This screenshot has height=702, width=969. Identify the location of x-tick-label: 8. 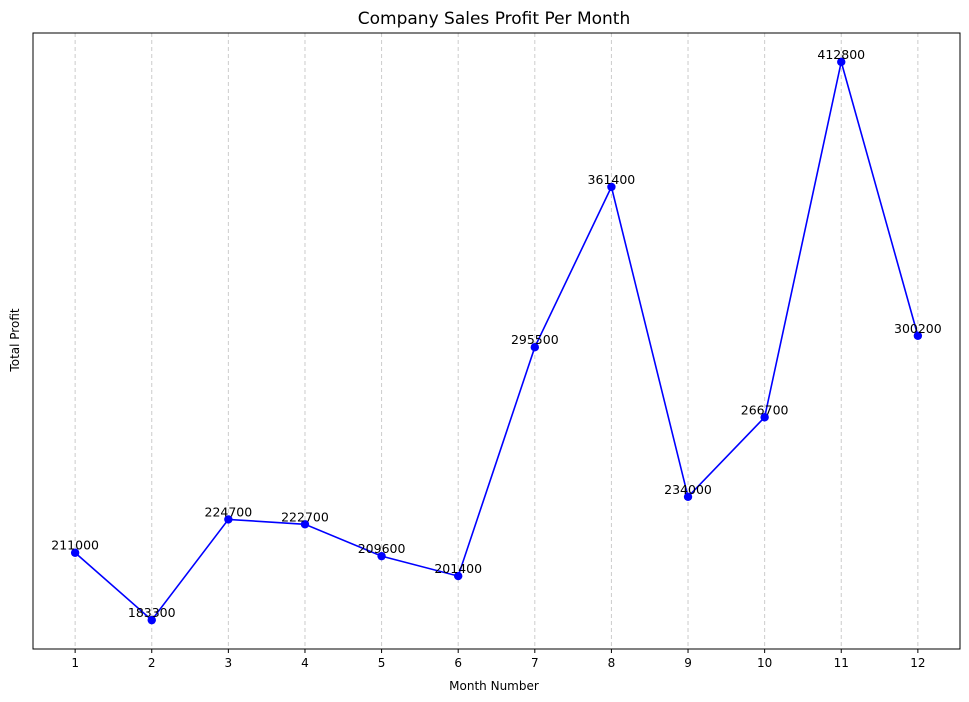
(612, 663).